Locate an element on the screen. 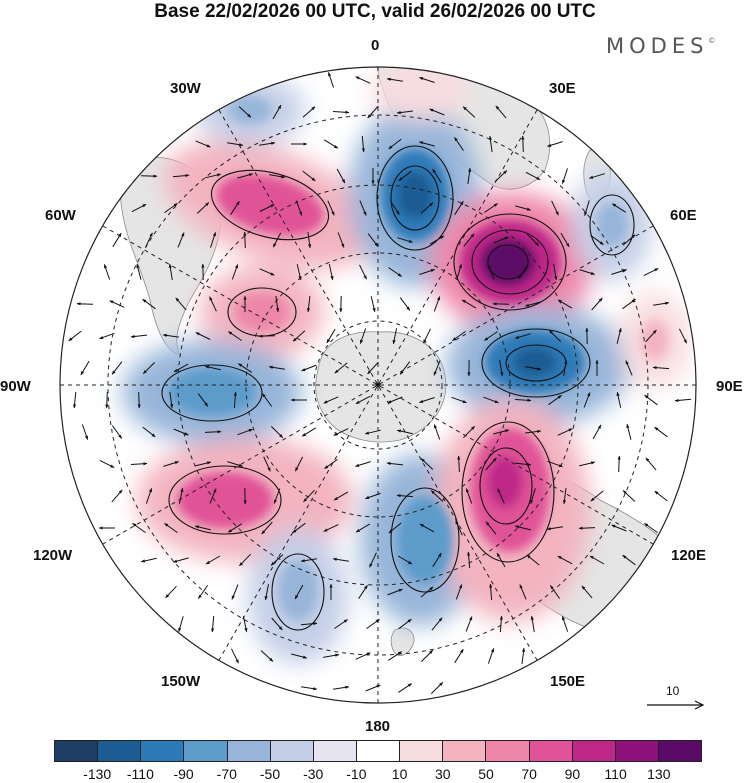 The height and width of the screenshot is (783, 750). colorbar-labels: -130 -110 -90 -70 -50 -30 -10 10 30 50 70 90 110 130 is located at coordinates (375, 774).